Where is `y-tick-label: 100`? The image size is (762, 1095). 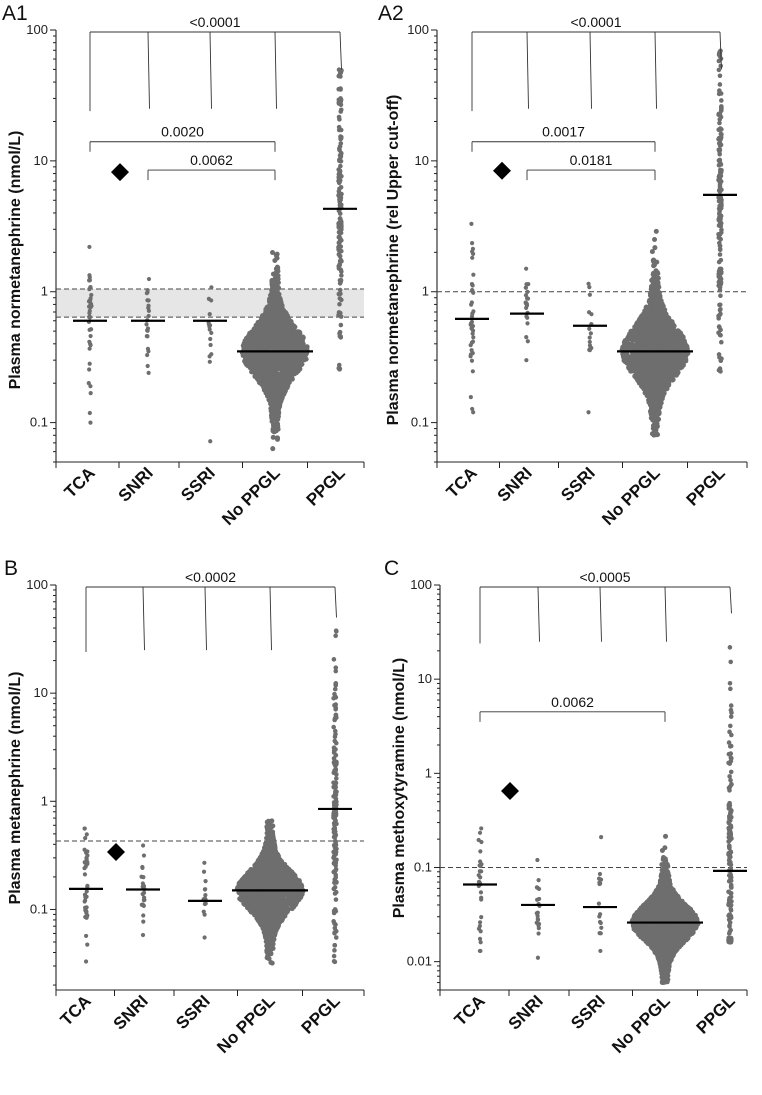
y-tick-label: 100 is located at coordinates (37, 29).